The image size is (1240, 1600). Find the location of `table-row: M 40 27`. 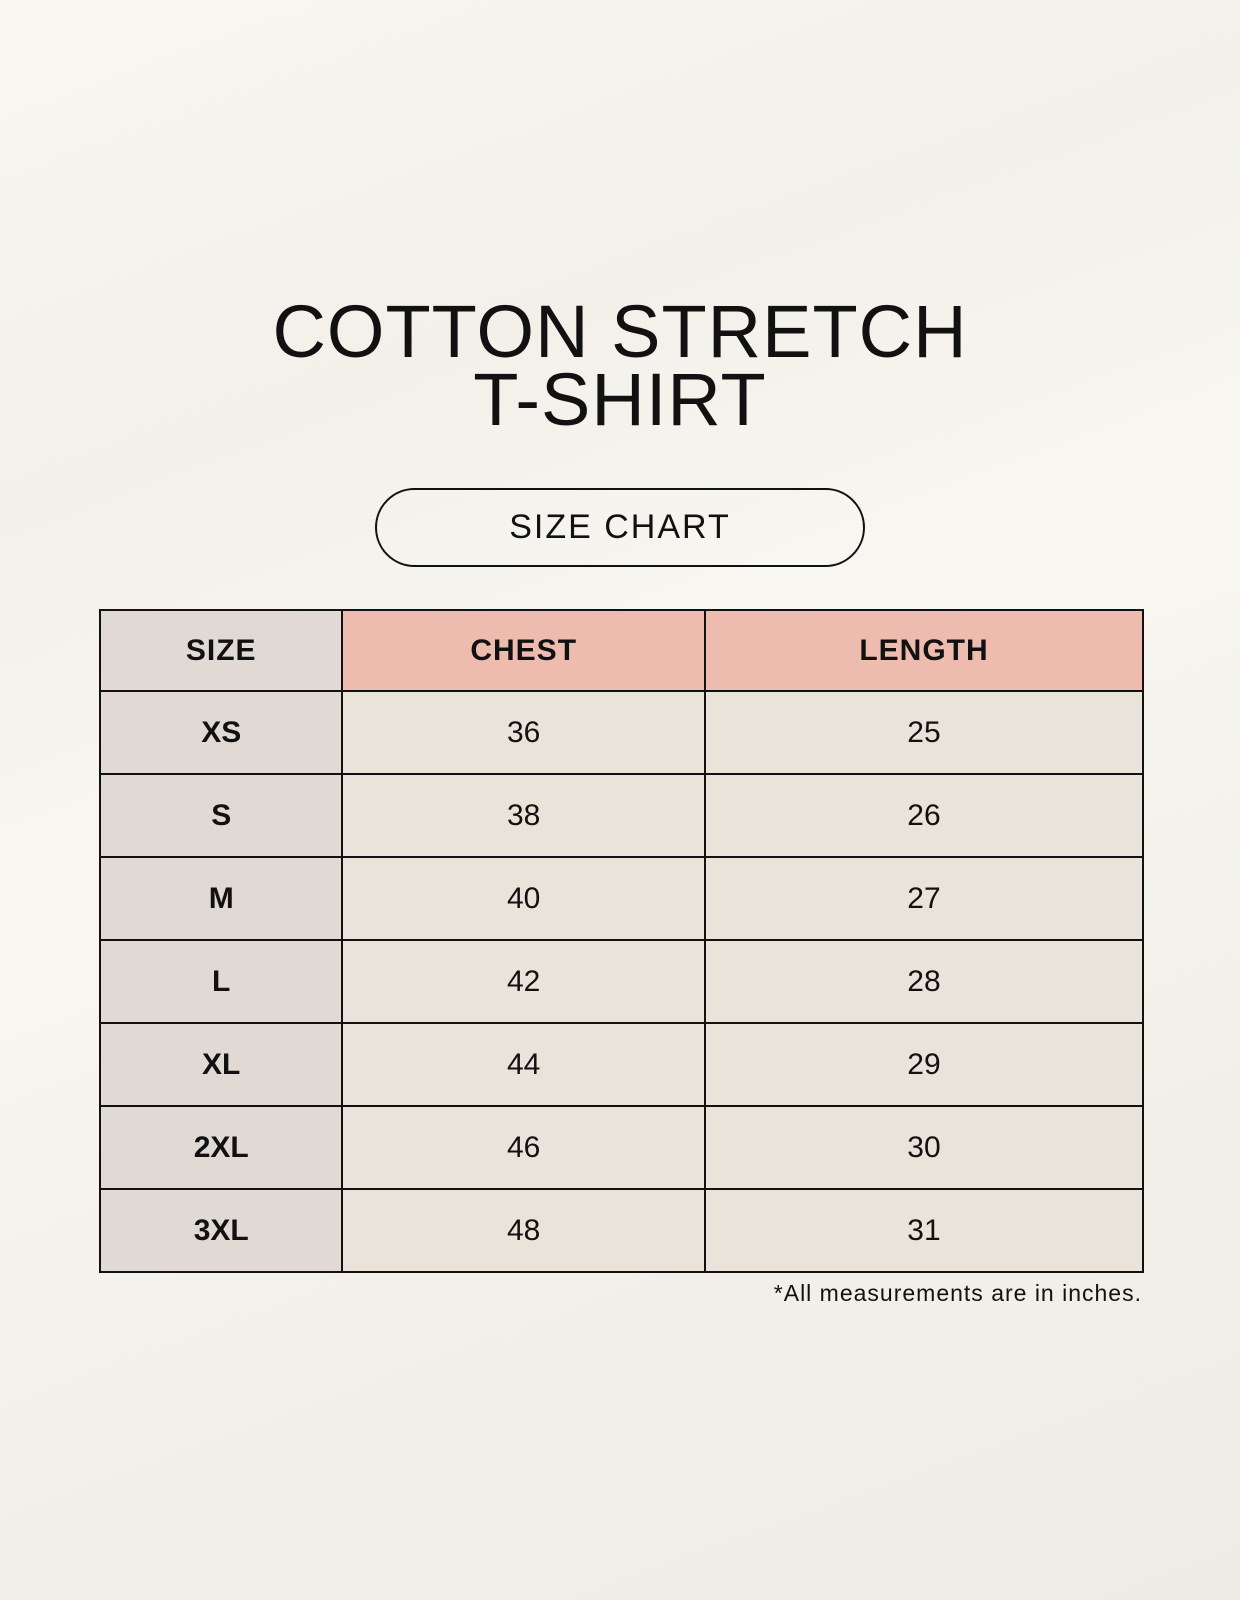

table-row: M 40 27 is located at coordinates (621, 898).